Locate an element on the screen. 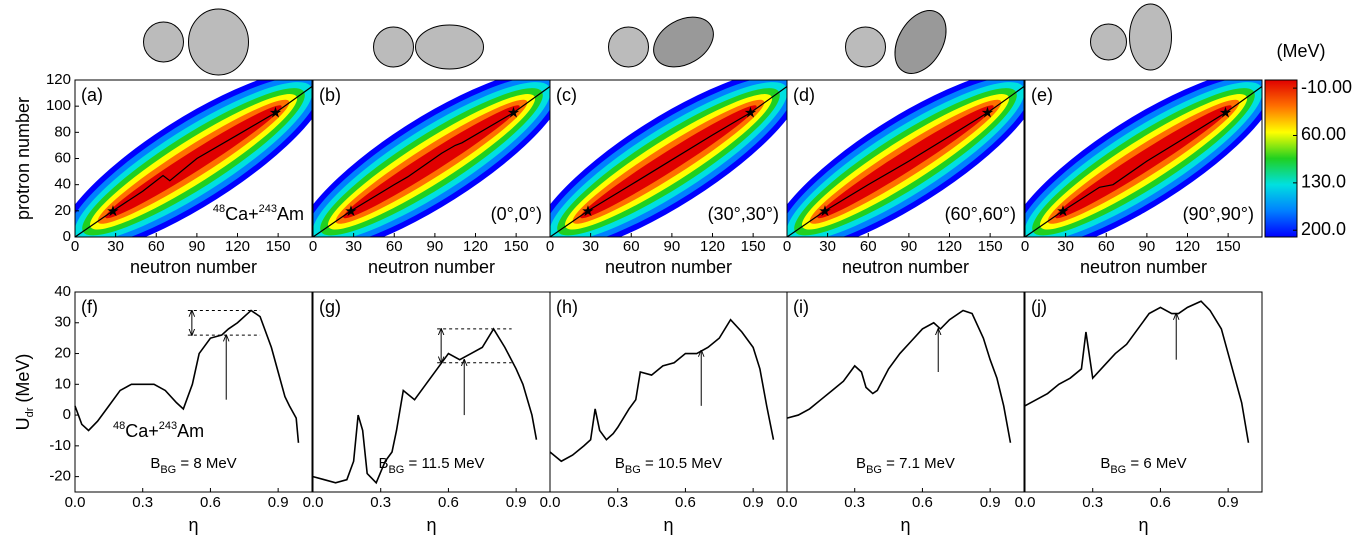  panel-label: (b) is located at coordinates (330, 95).